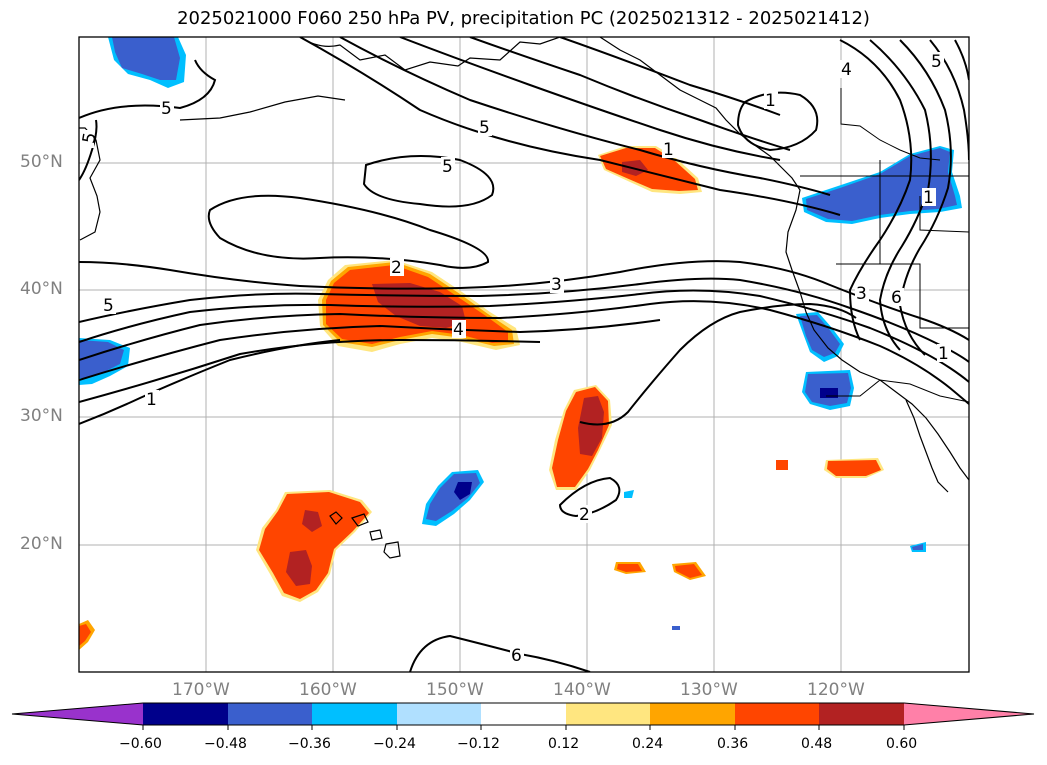 The image size is (1047, 765). I want to click on colorbar-tick-label: −0.12, so click(478, 744).